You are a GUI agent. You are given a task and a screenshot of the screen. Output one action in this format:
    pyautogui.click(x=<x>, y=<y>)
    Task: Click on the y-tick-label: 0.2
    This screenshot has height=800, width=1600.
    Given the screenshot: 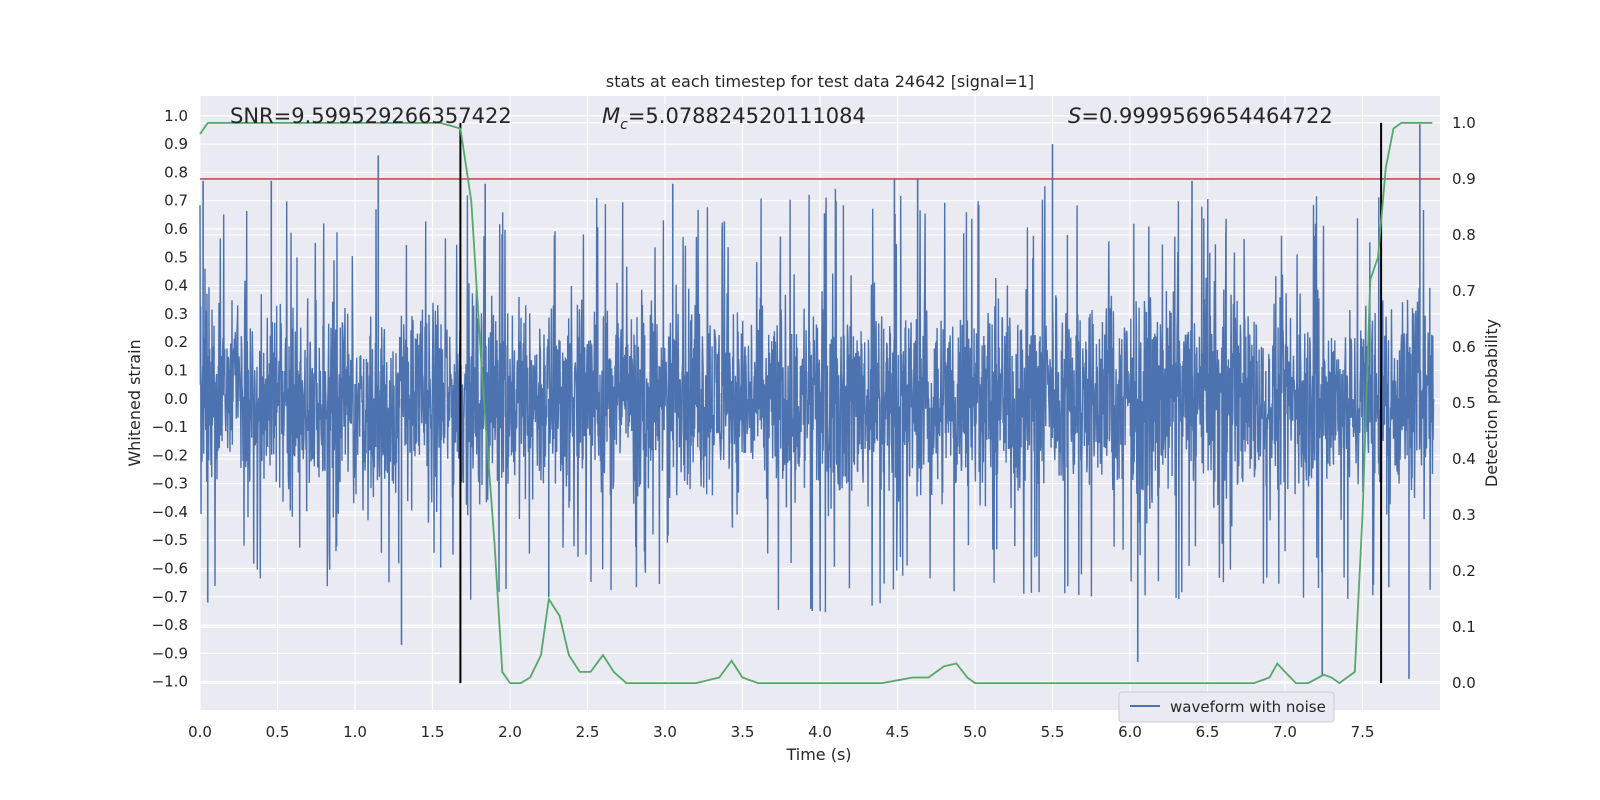 What is the action you would take?
    pyautogui.click(x=176, y=342)
    